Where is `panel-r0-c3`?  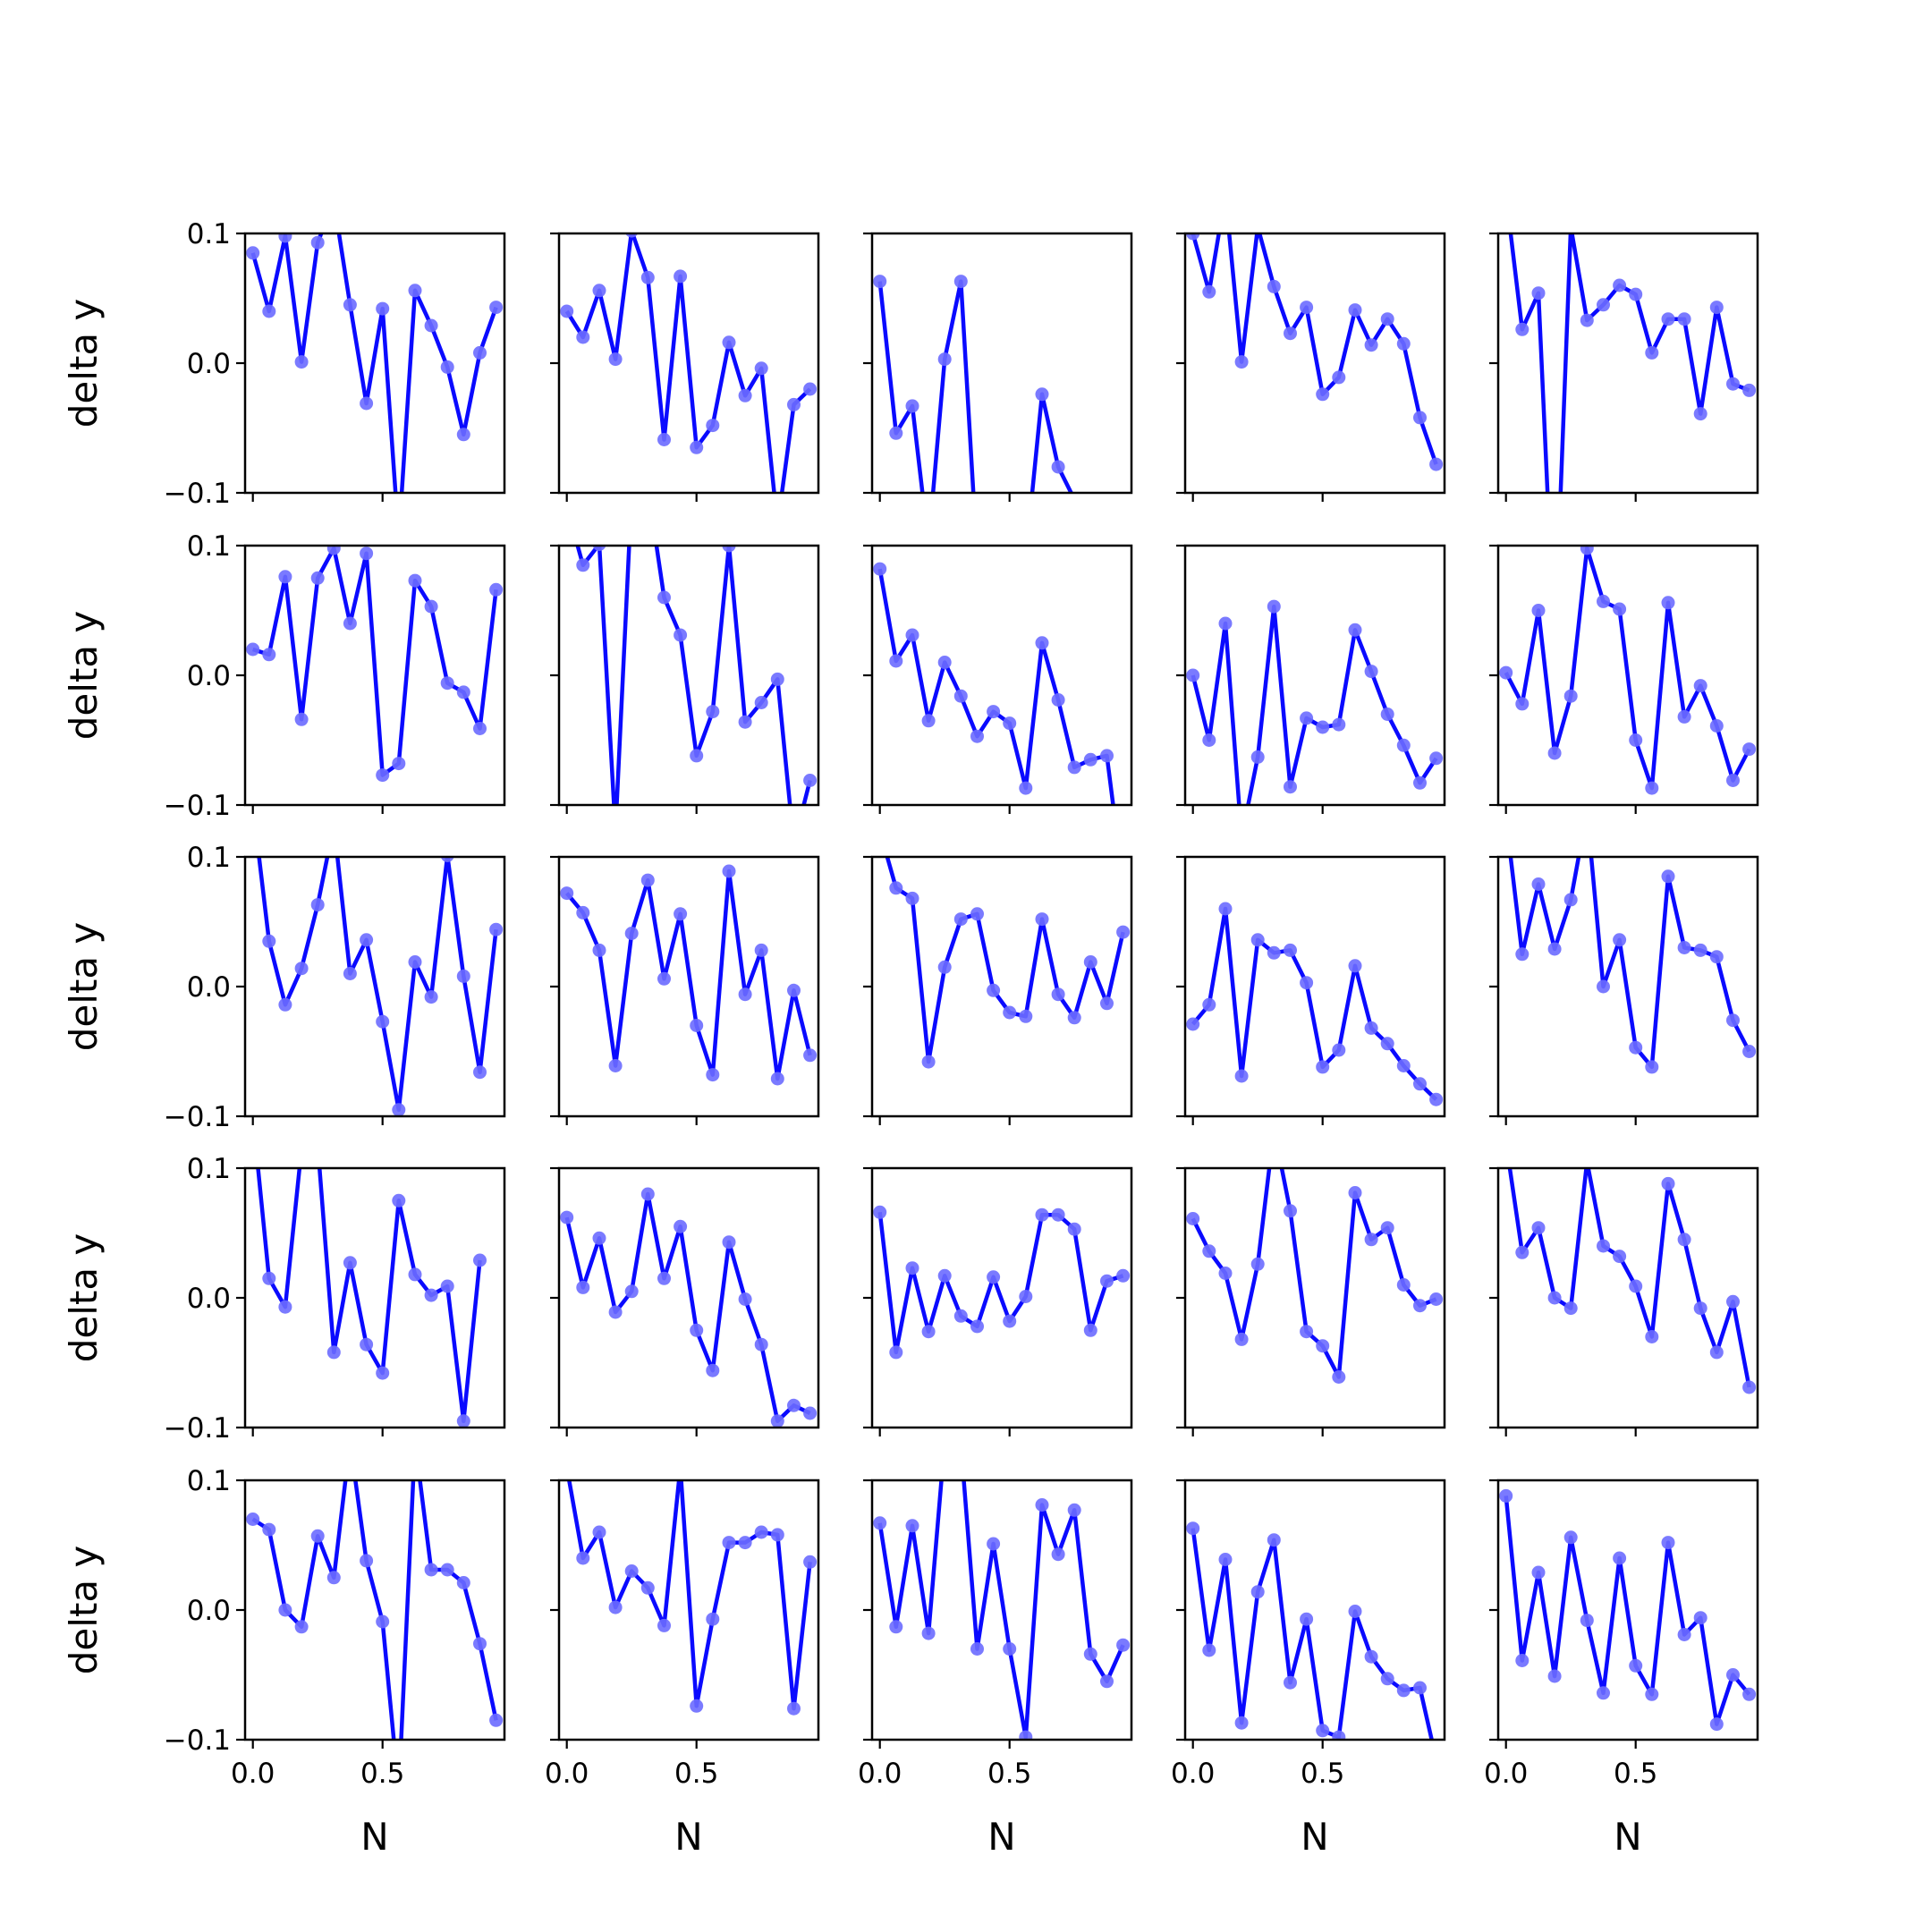 panel-r0-c3 is located at coordinates (1311, 367).